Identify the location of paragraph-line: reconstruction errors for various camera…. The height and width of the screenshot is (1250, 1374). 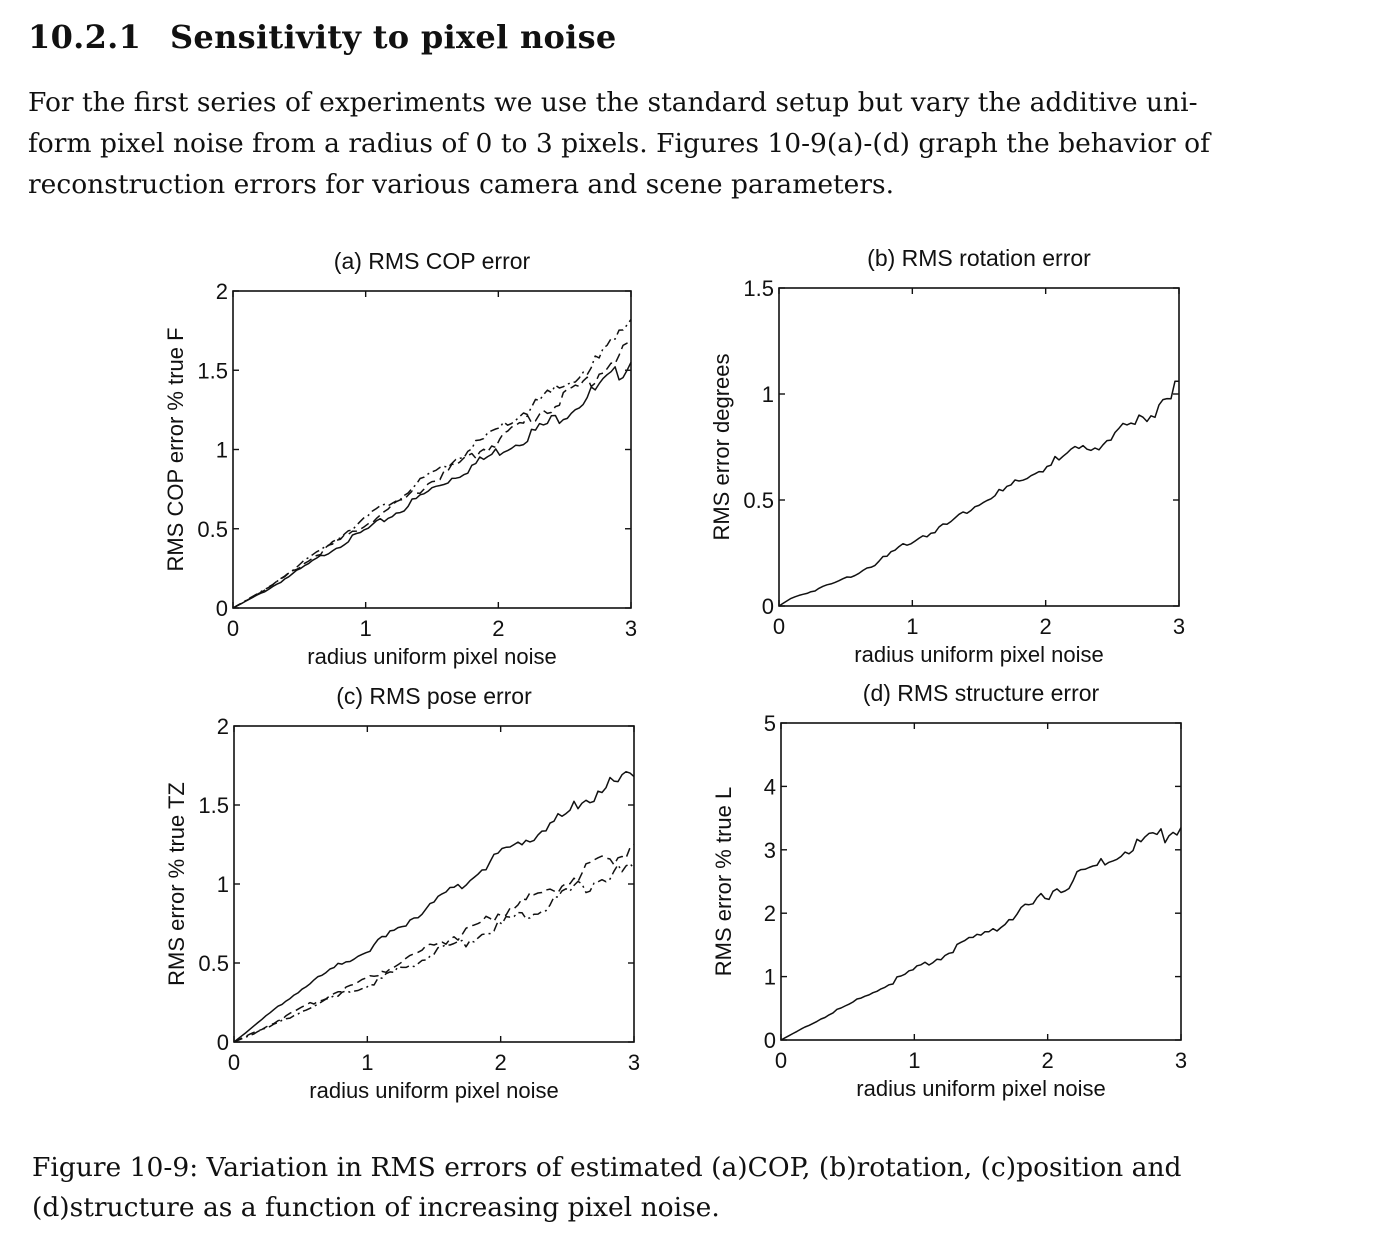
(461, 184).